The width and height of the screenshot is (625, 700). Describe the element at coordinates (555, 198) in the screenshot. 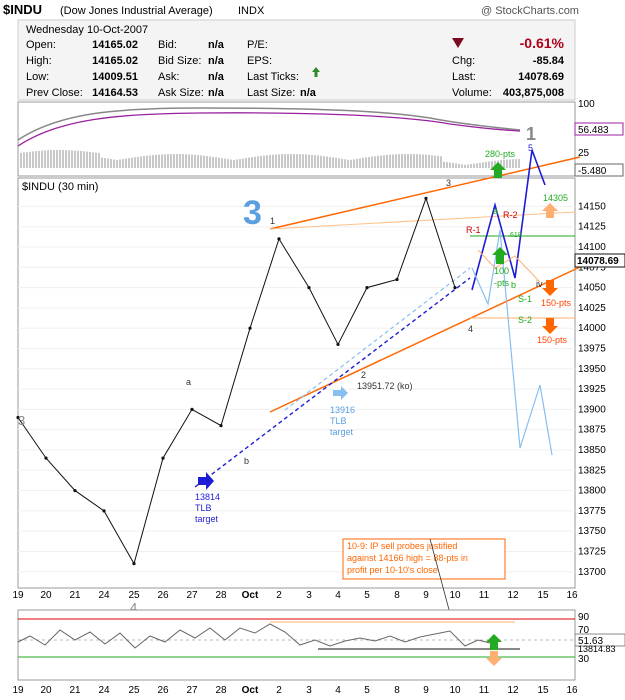

I see `label-14305: 14305` at that location.